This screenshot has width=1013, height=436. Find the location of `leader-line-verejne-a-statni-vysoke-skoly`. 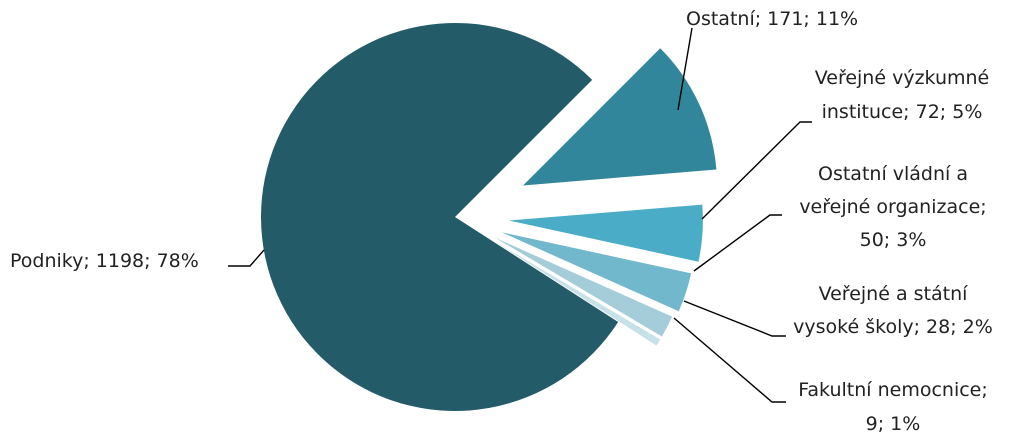

leader-line-verejne-a-statni-vysoke-skoly is located at coordinates (734, 318).